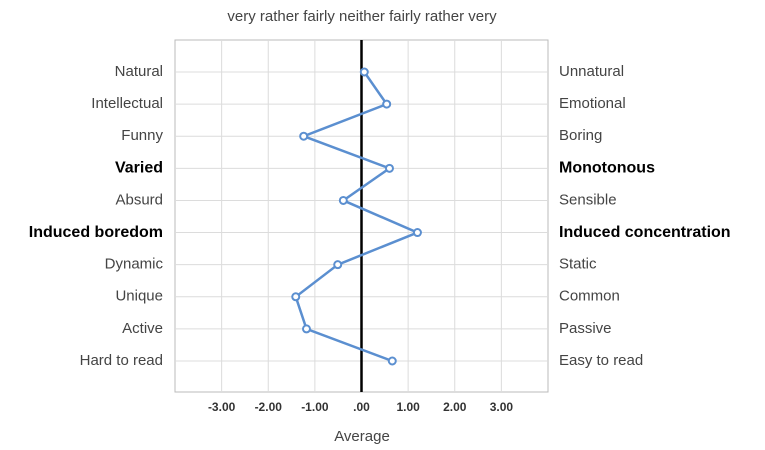  Describe the element at coordinates (142, 135) in the screenshot. I see `left-label: Funny` at that location.